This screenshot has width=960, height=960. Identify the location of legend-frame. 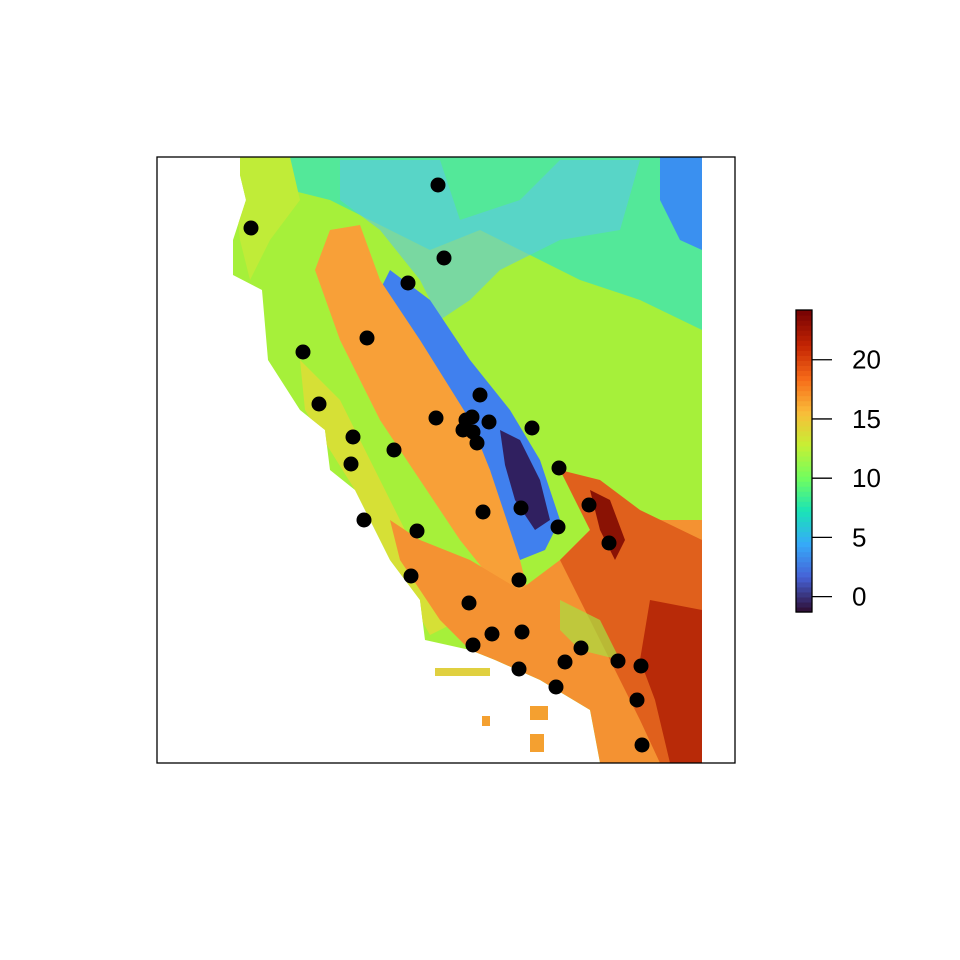
(804, 461).